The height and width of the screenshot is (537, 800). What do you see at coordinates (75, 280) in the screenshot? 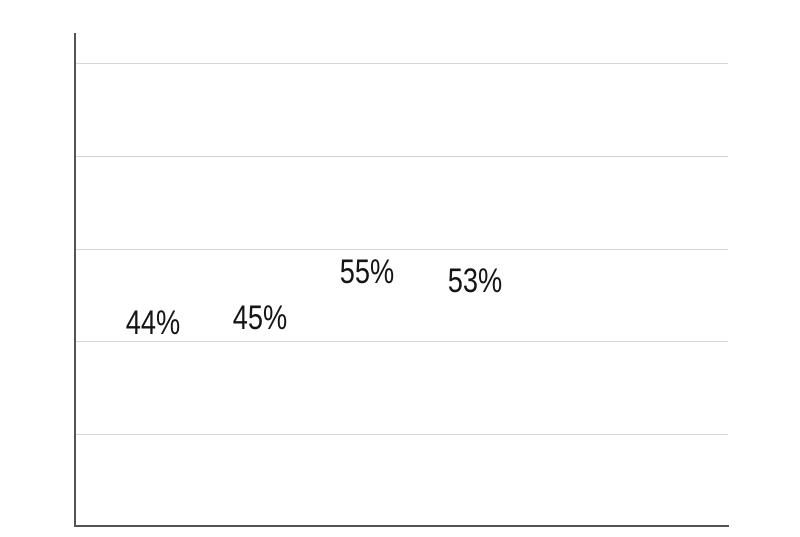
I see `y-axis-line` at bounding box center [75, 280].